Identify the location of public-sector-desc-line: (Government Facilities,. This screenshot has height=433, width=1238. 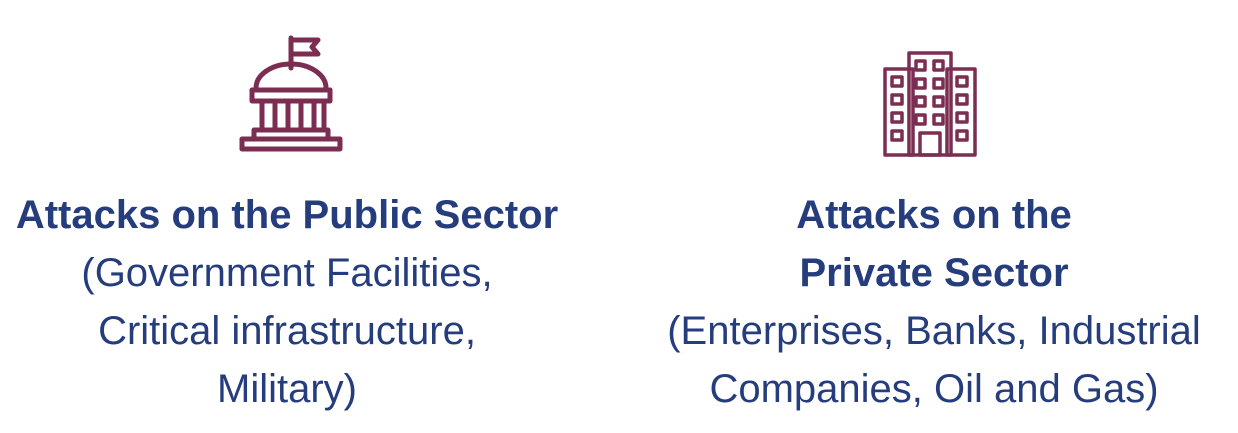
(287, 273).